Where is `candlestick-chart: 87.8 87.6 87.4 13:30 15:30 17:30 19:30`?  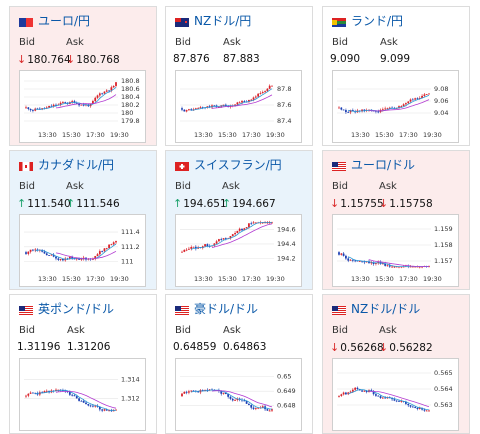 candlestick-chart: 87.8 87.6 87.4 13:30 15:30 17:30 19:30 is located at coordinates (238, 106).